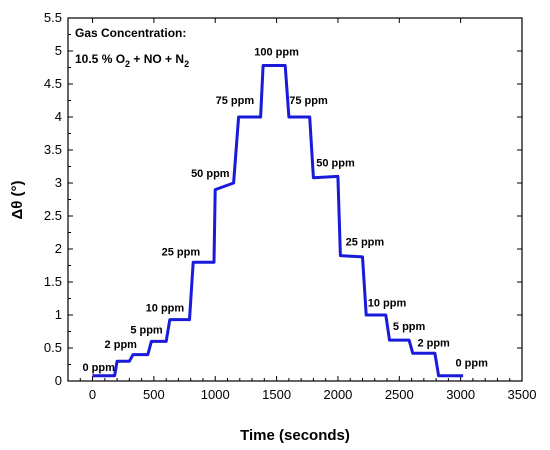  Describe the element at coordinates (58, 50) in the screenshot. I see `y-tick-label: 5` at that location.